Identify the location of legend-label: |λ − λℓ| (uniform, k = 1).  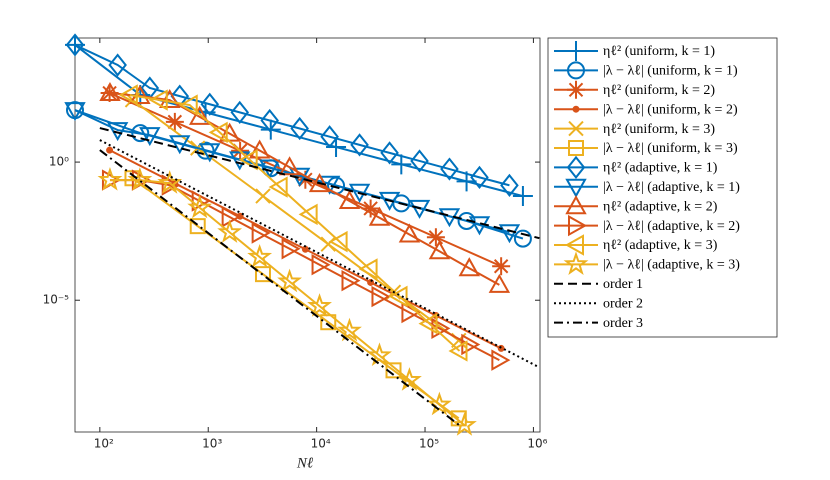
(670, 71).